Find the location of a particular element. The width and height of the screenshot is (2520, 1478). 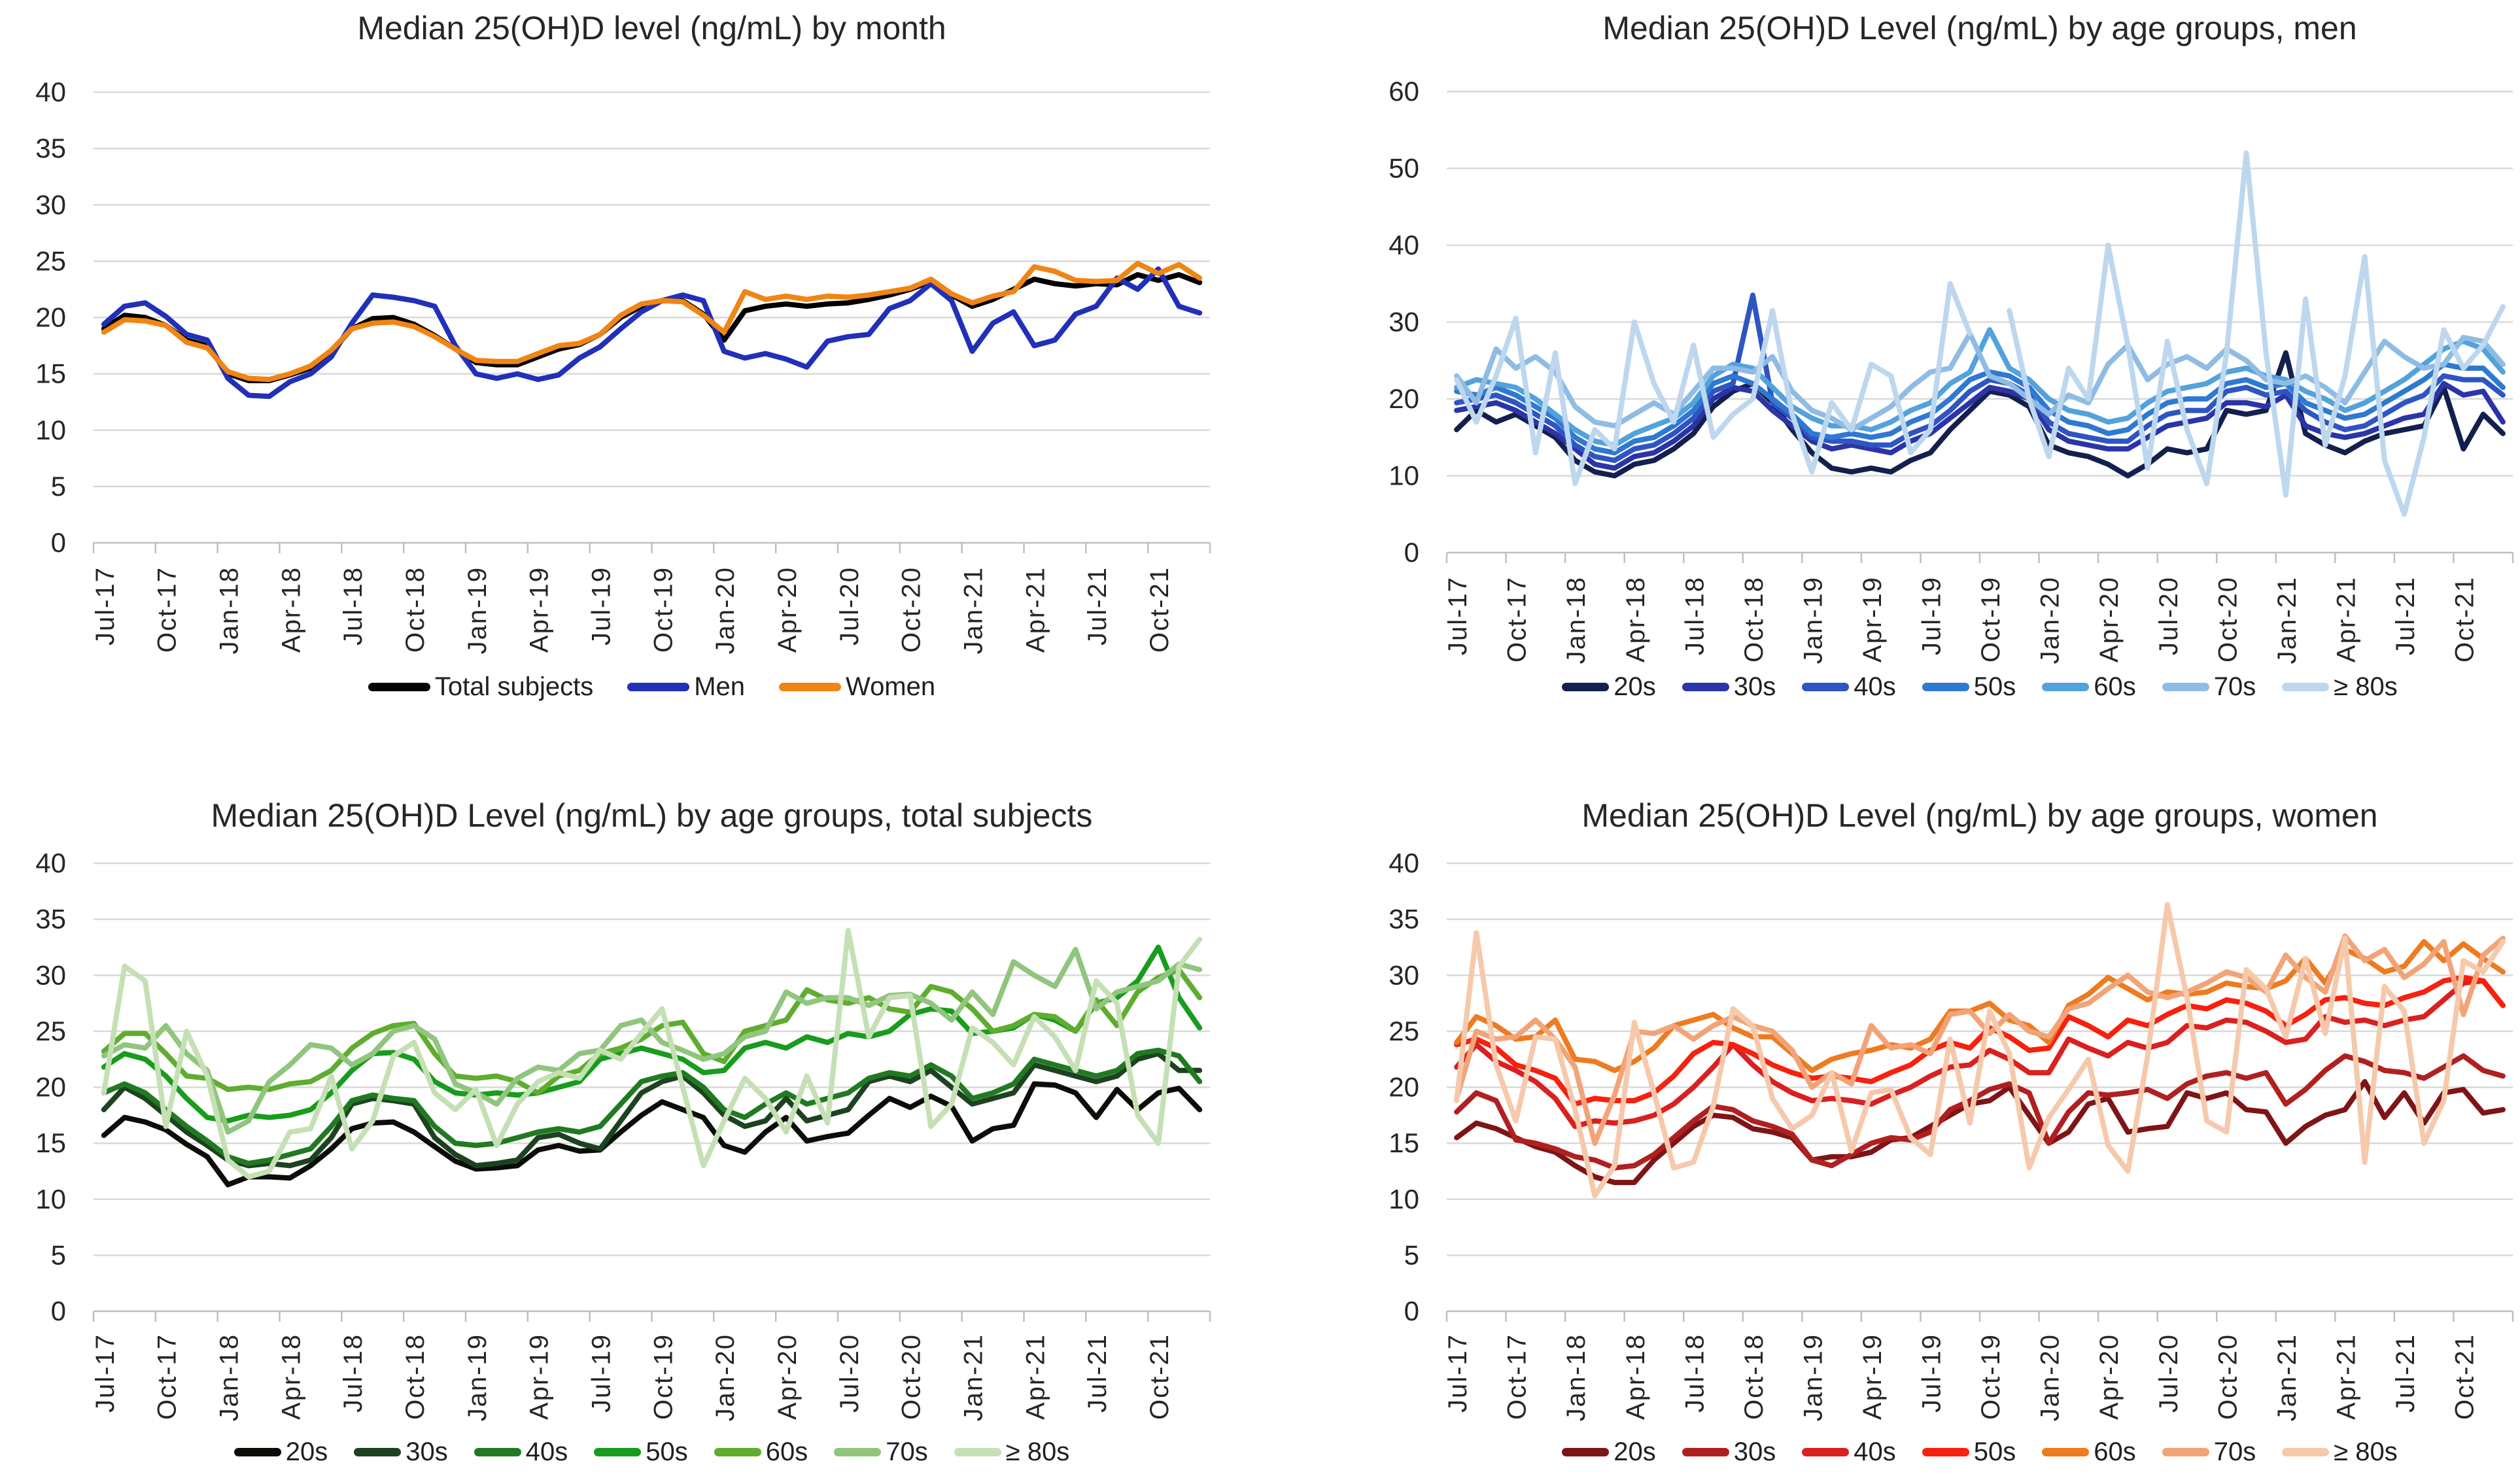

series-line-50s is located at coordinates (1980, 409).